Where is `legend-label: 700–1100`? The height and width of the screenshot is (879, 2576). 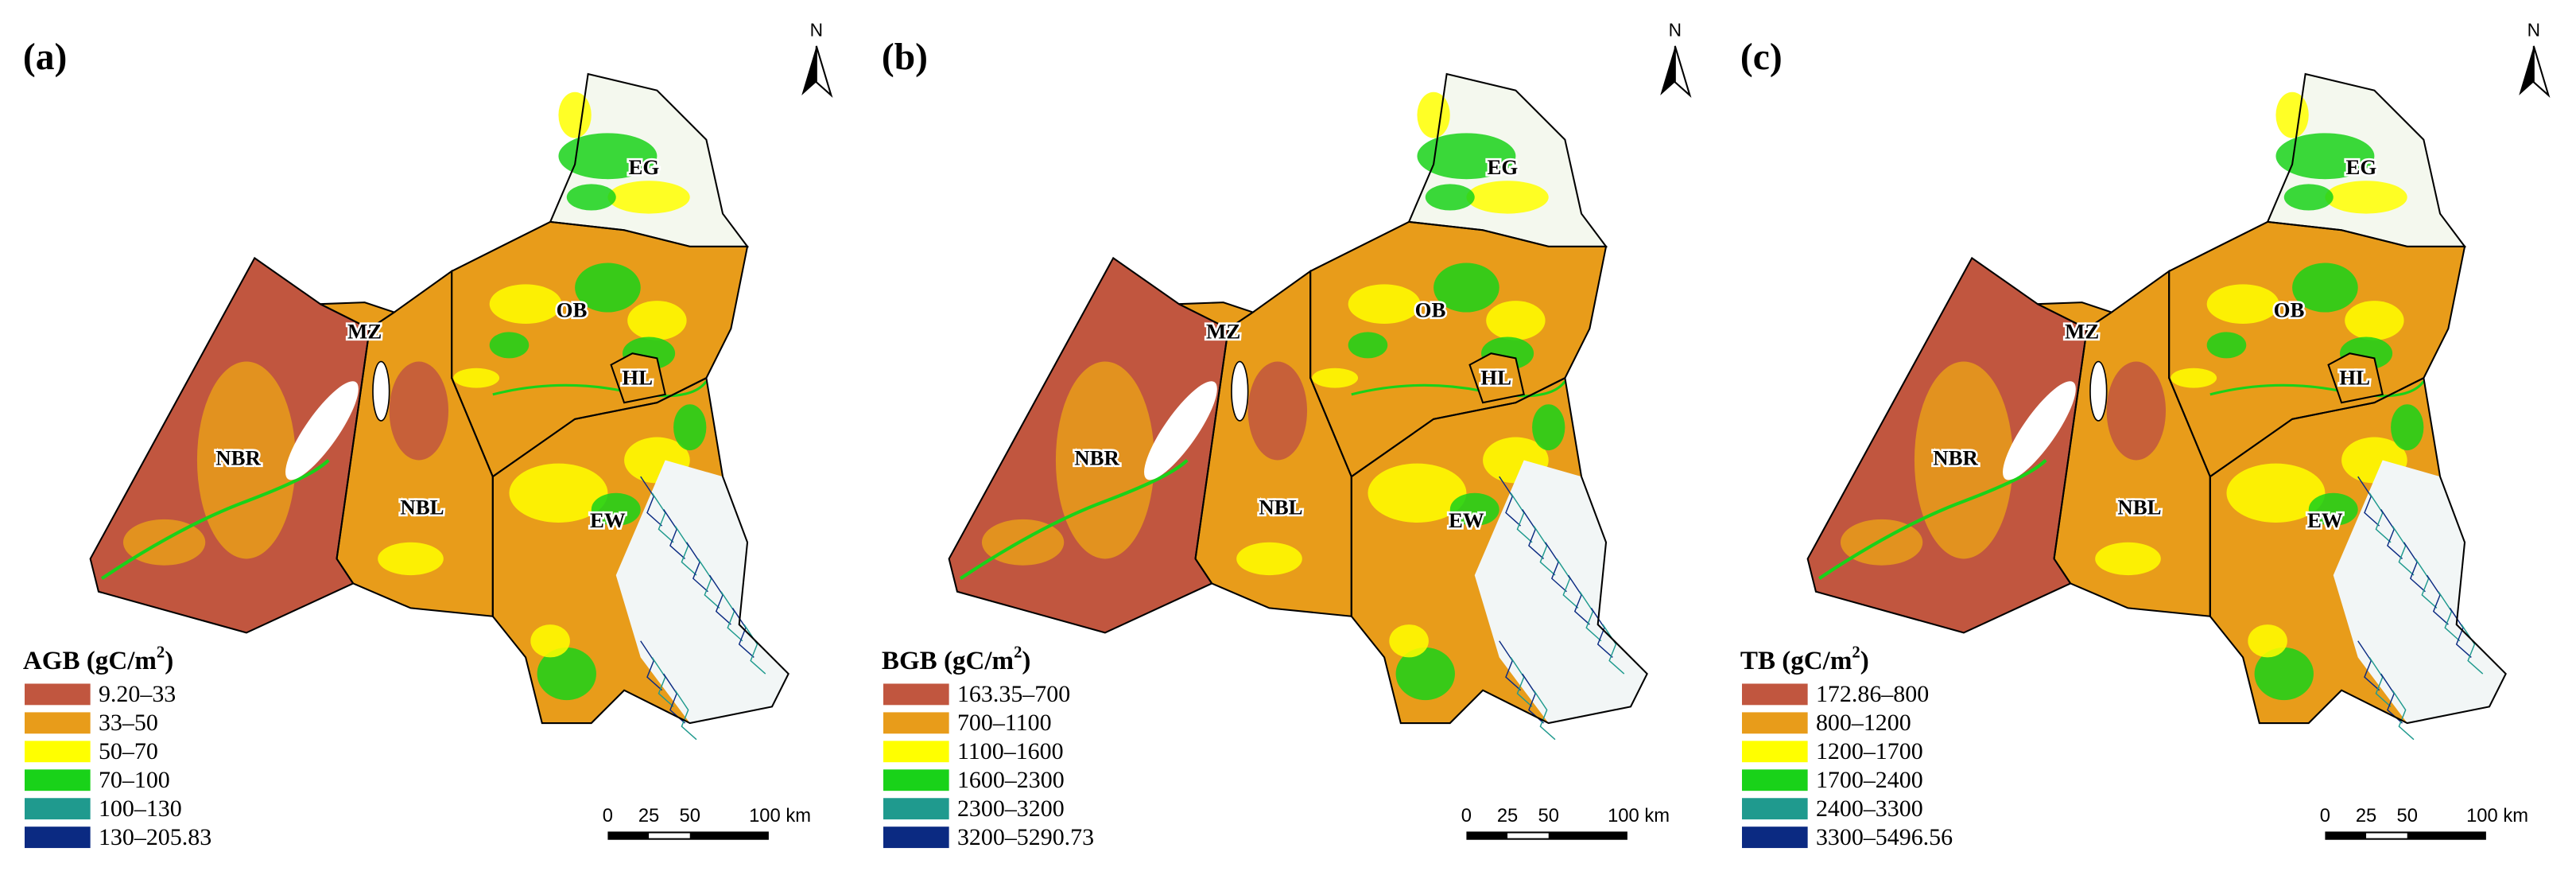 legend-label: 700–1100 is located at coordinates (1004, 723).